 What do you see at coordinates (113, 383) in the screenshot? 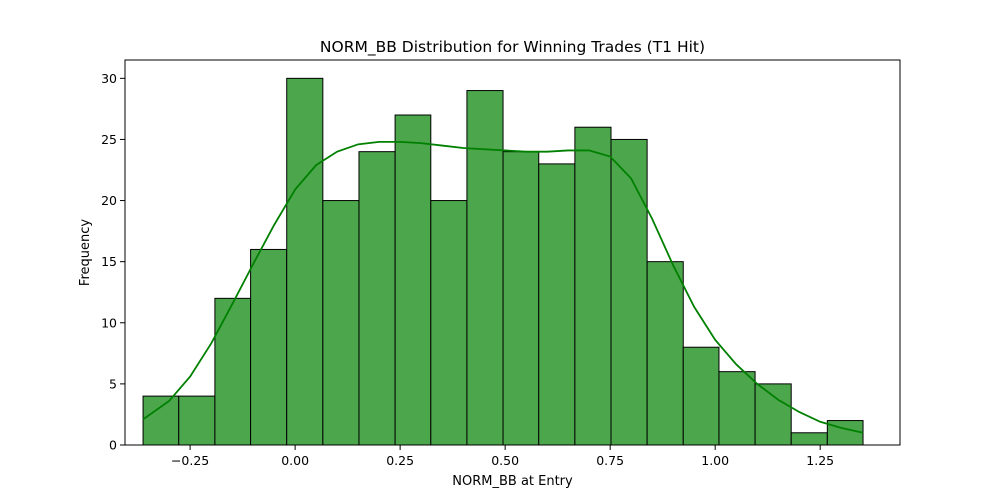
I see `y-tick-label: 5` at bounding box center [113, 383].